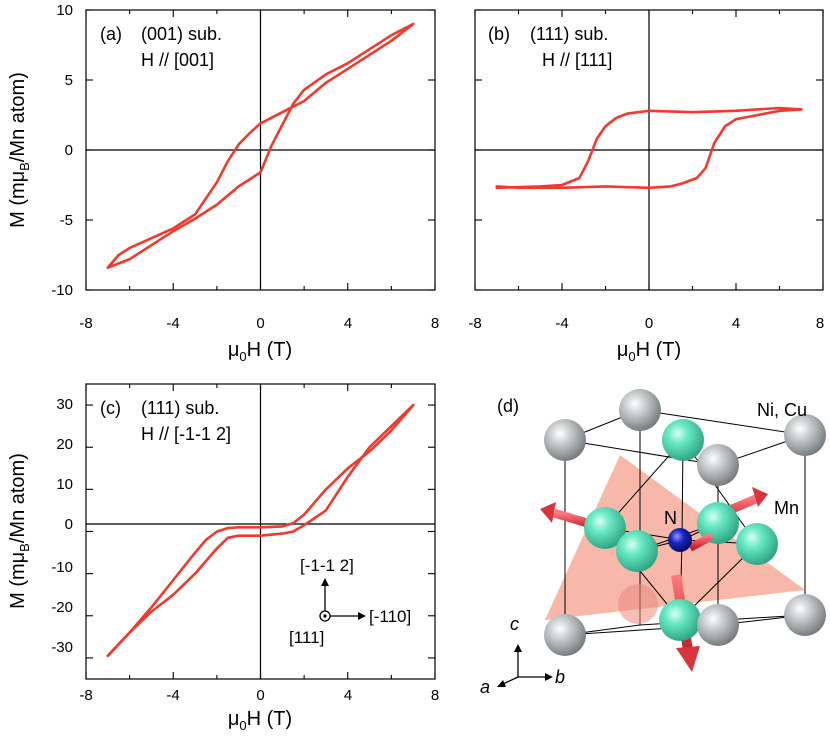  What do you see at coordinates (362, 616) in the screenshot?
I see `right-arrowhead` at bounding box center [362, 616].